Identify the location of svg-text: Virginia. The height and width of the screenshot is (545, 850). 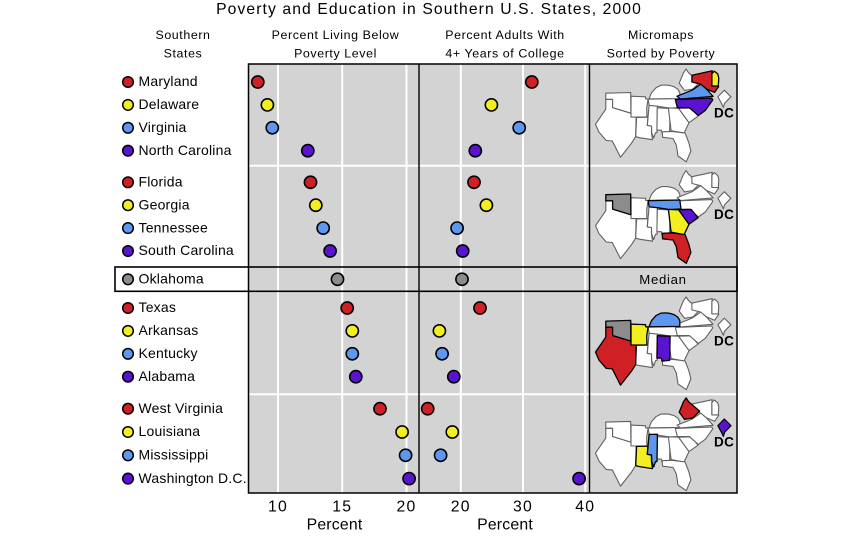
(163, 127).